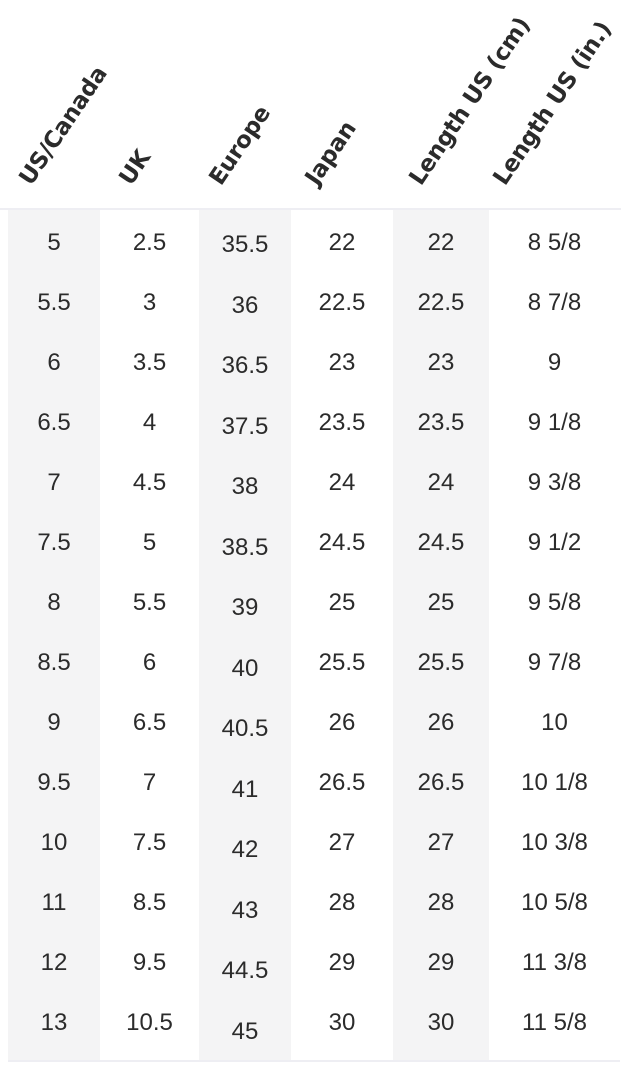  I want to click on cell-length-in: 9 3/8, so click(554, 482).